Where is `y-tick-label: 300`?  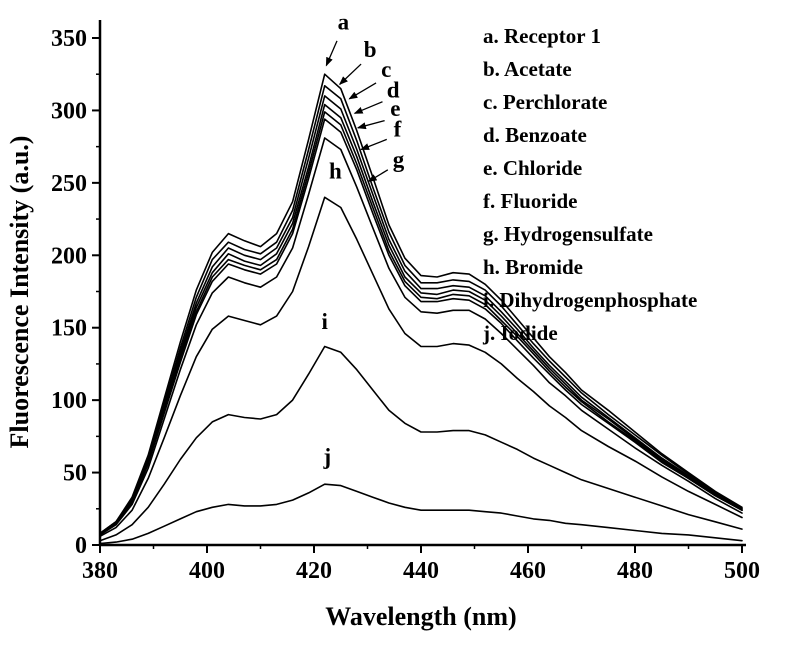
y-tick-label: 300 is located at coordinates (69, 111).